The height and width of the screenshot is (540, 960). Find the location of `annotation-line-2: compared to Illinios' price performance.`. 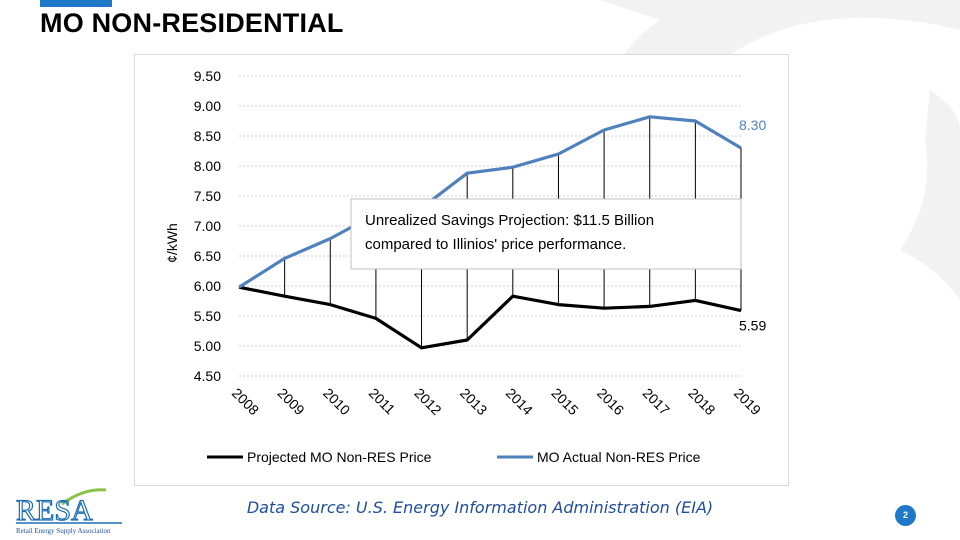

annotation-line-2: compared to Illinios' price performance. is located at coordinates (495, 244).